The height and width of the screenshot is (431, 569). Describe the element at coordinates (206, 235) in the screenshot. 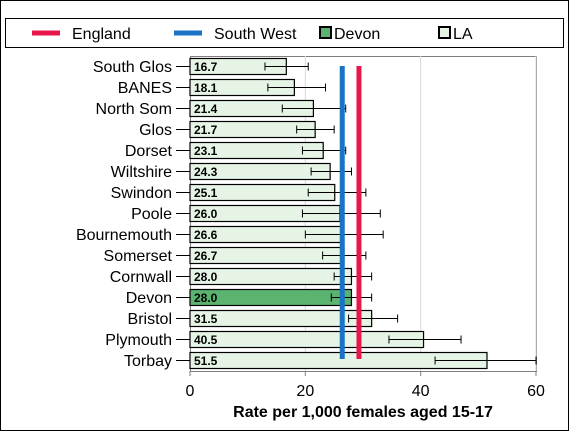

I see `data-label: 26.6` at that location.